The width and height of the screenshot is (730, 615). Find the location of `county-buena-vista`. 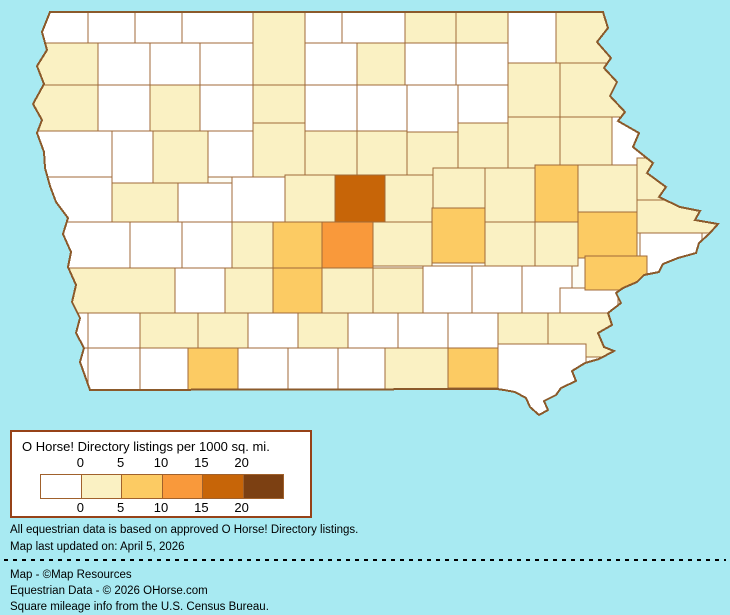

county-buena-vista is located at coordinates (175, 108).